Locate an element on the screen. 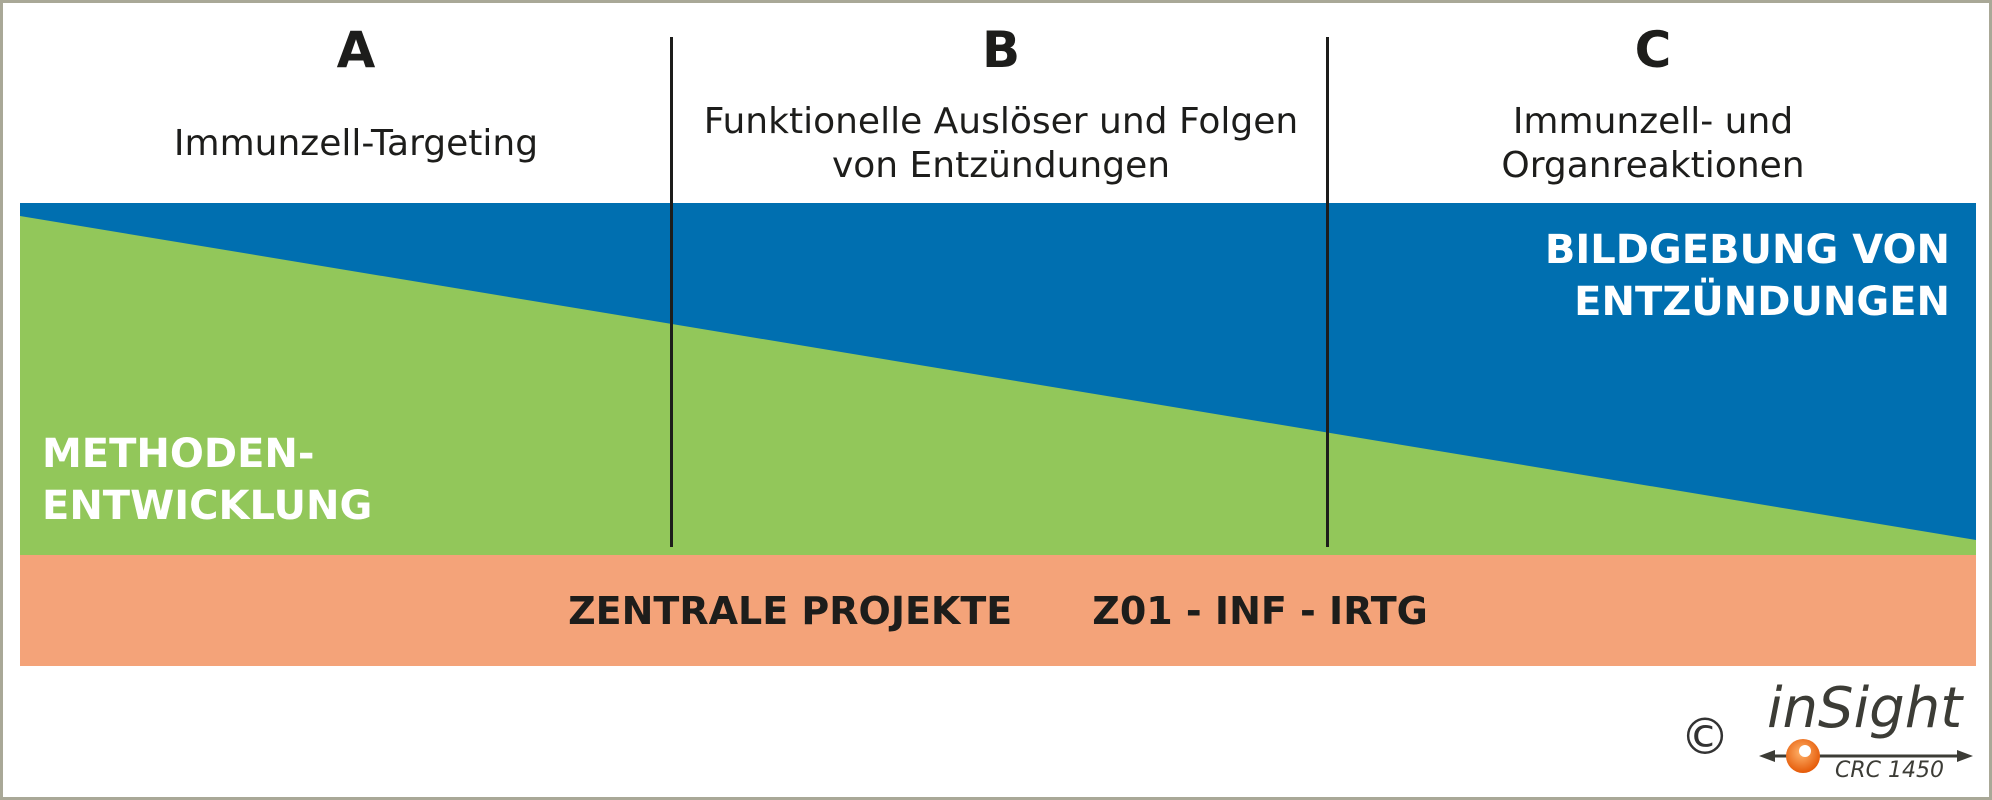 The image size is (1992, 800). logo-wordmark: inSight is located at coordinates (1865, 708).